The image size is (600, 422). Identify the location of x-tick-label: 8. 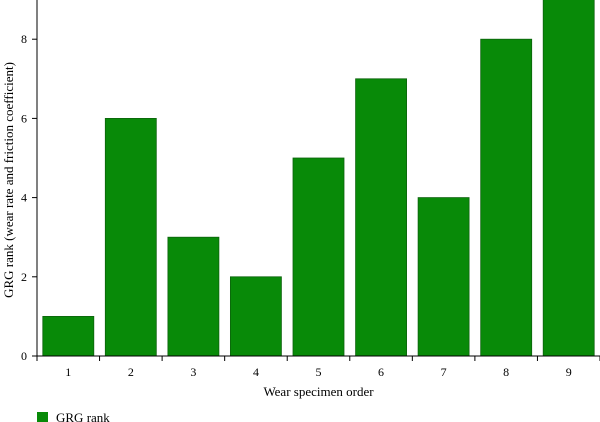
(506, 372).